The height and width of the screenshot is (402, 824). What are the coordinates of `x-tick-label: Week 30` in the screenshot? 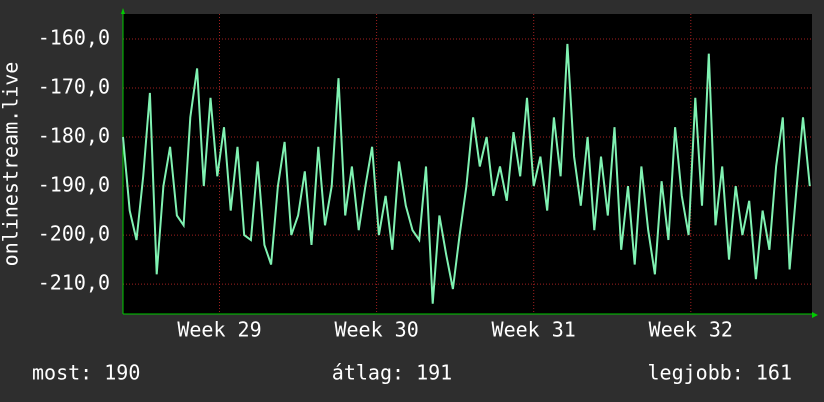 It's located at (376, 330).